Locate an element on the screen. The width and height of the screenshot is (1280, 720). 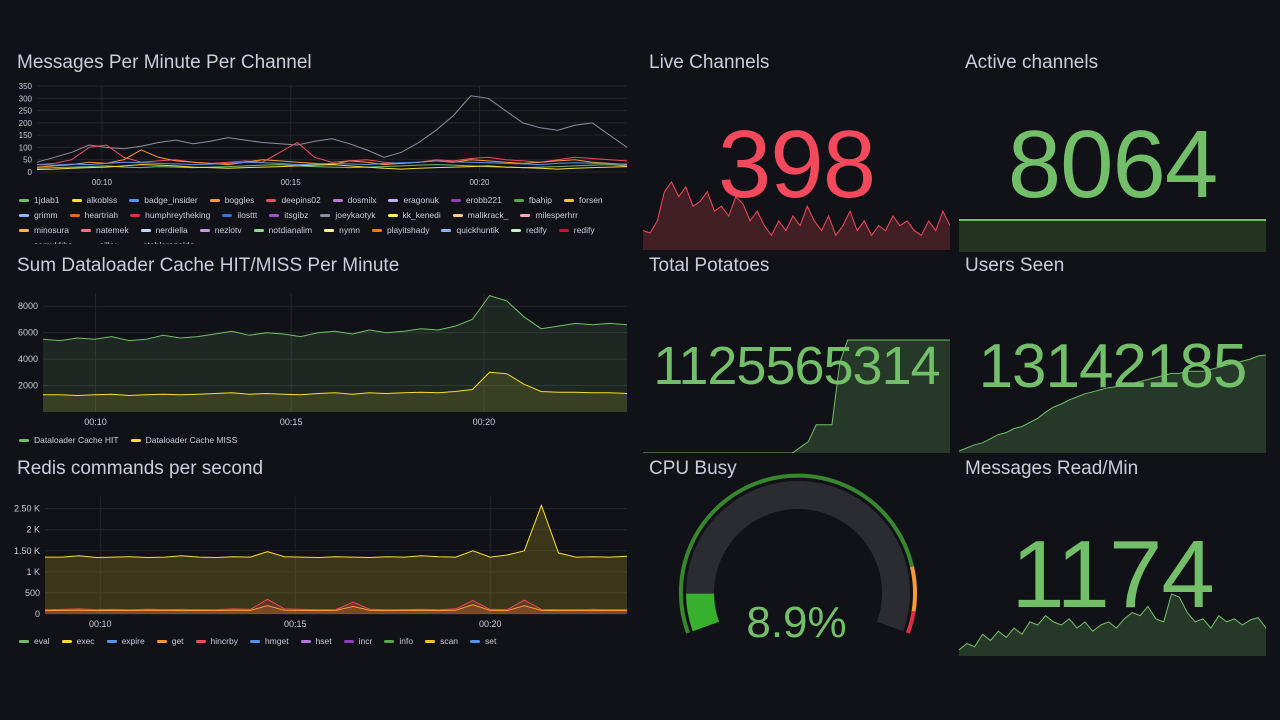
legend-item: silky is located at coordinates (100, 242).